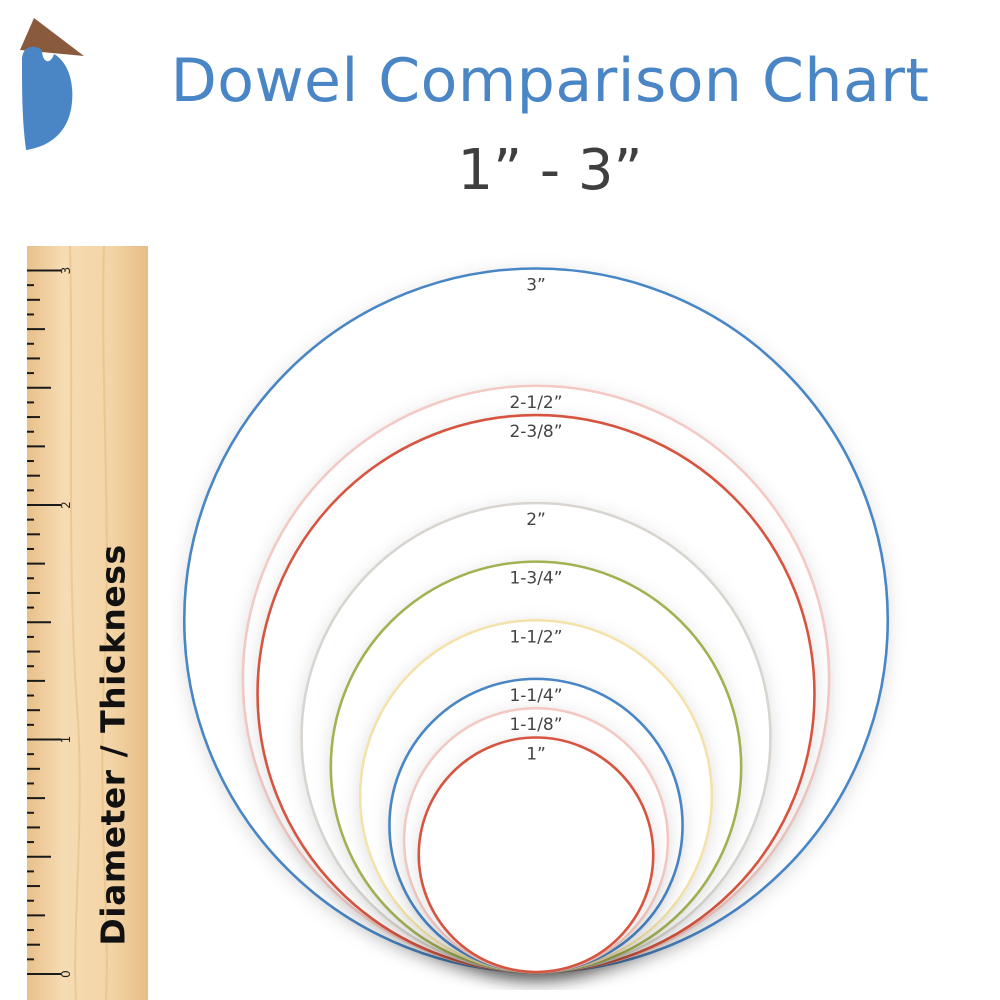 The image size is (1000, 1000). What do you see at coordinates (536, 286) in the screenshot?
I see `dowel-size-label: 3”` at bounding box center [536, 286].